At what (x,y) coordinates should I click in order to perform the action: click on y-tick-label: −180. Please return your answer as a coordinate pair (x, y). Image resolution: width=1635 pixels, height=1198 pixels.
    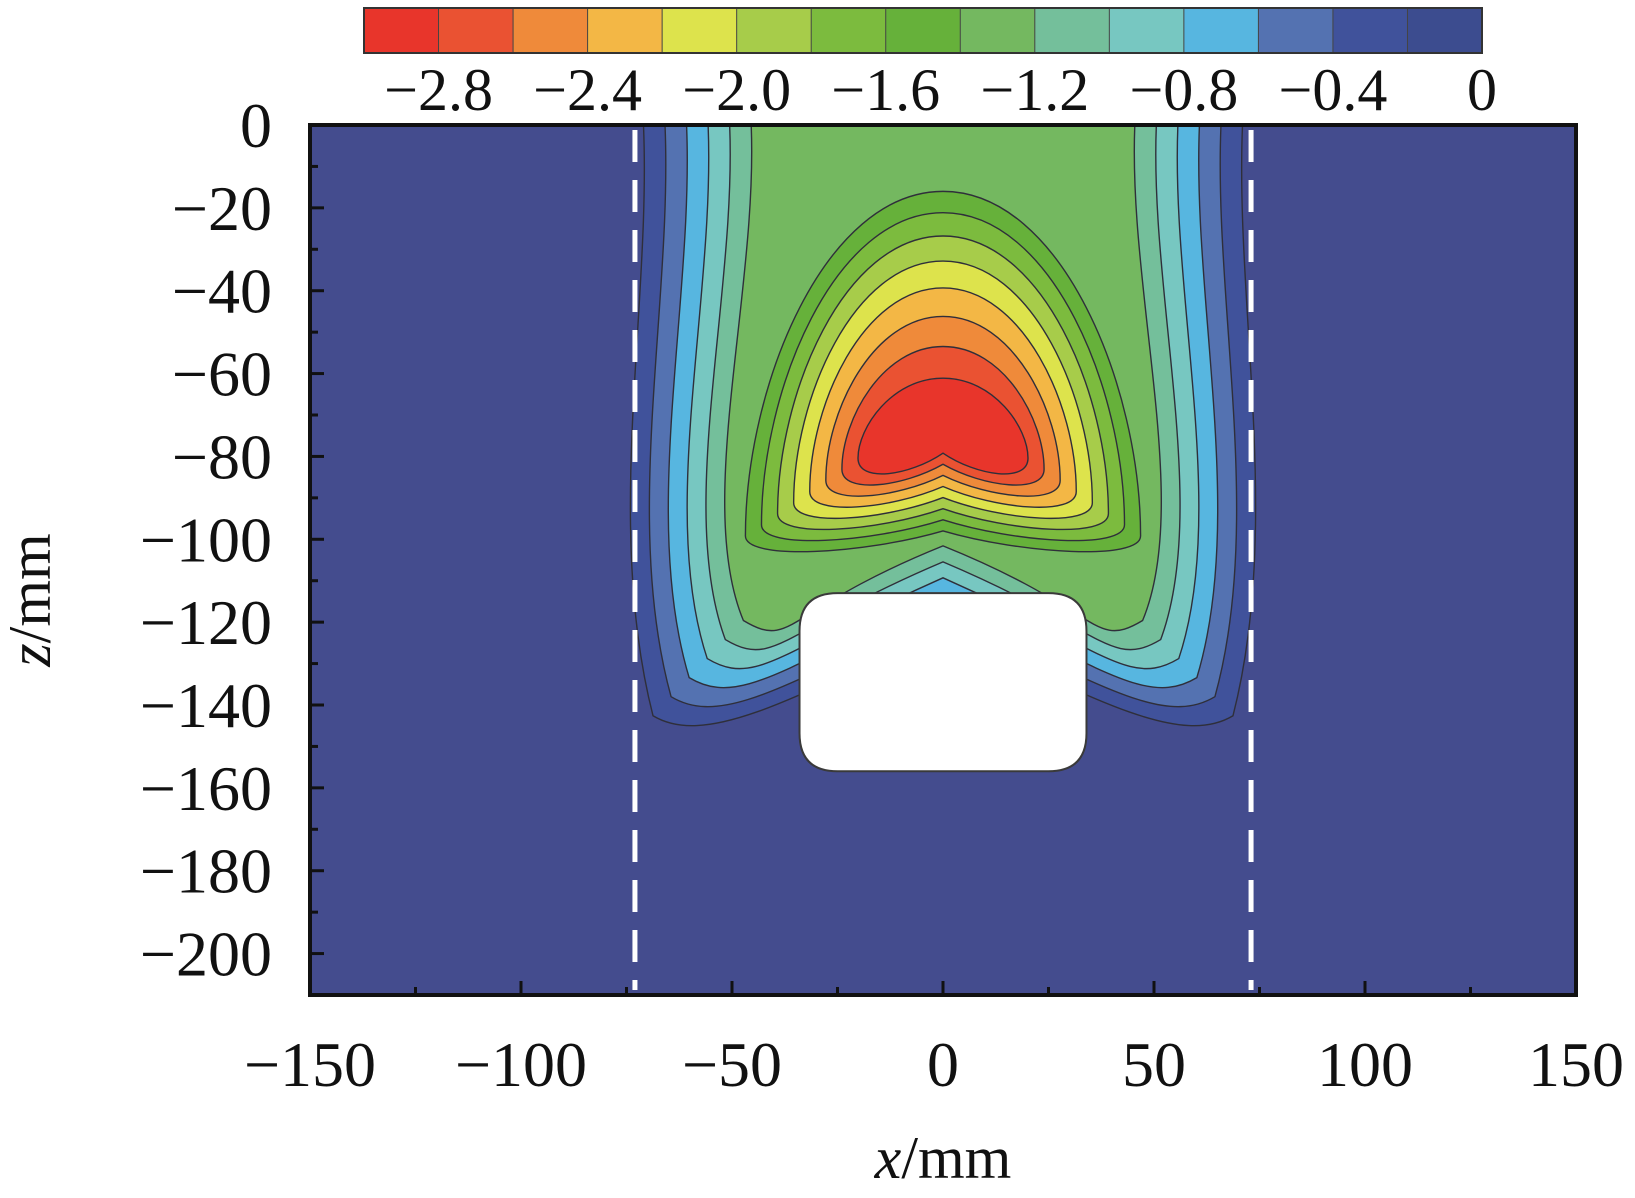
    Looking at the image, I should click on (206, 871).